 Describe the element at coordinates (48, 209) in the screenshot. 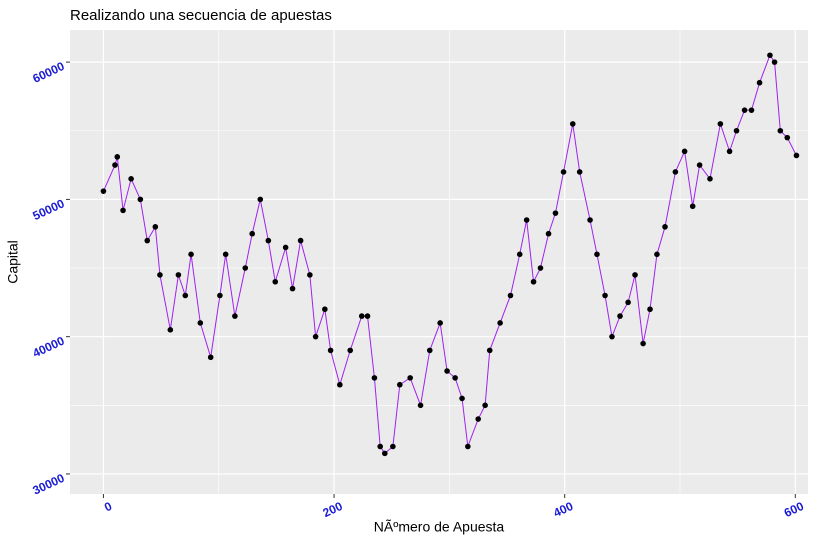

I see `y-tick-label: 50000` at that location.